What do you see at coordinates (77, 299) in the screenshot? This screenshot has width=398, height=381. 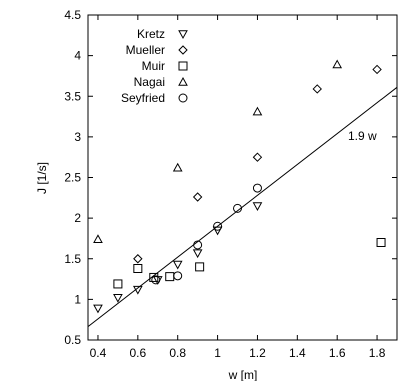 I see `y-tick-label: 1` at bounding box center [77, 299].